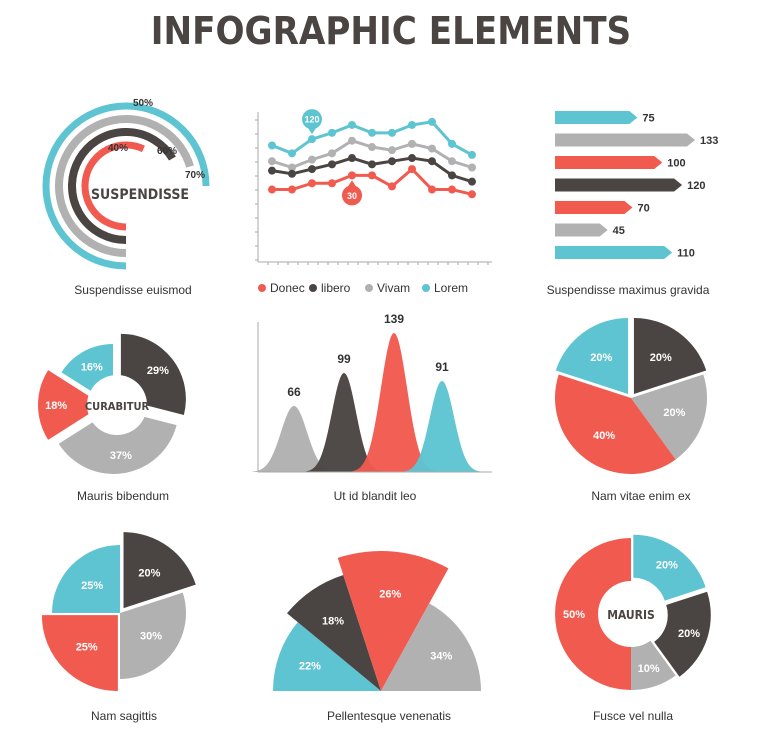 The width and height of the screenshot is (782, 750). What do you see at coordinates (643, 209) in the screenshot?
I see `bar-value-label: 70` at bounding box center [643, 209].